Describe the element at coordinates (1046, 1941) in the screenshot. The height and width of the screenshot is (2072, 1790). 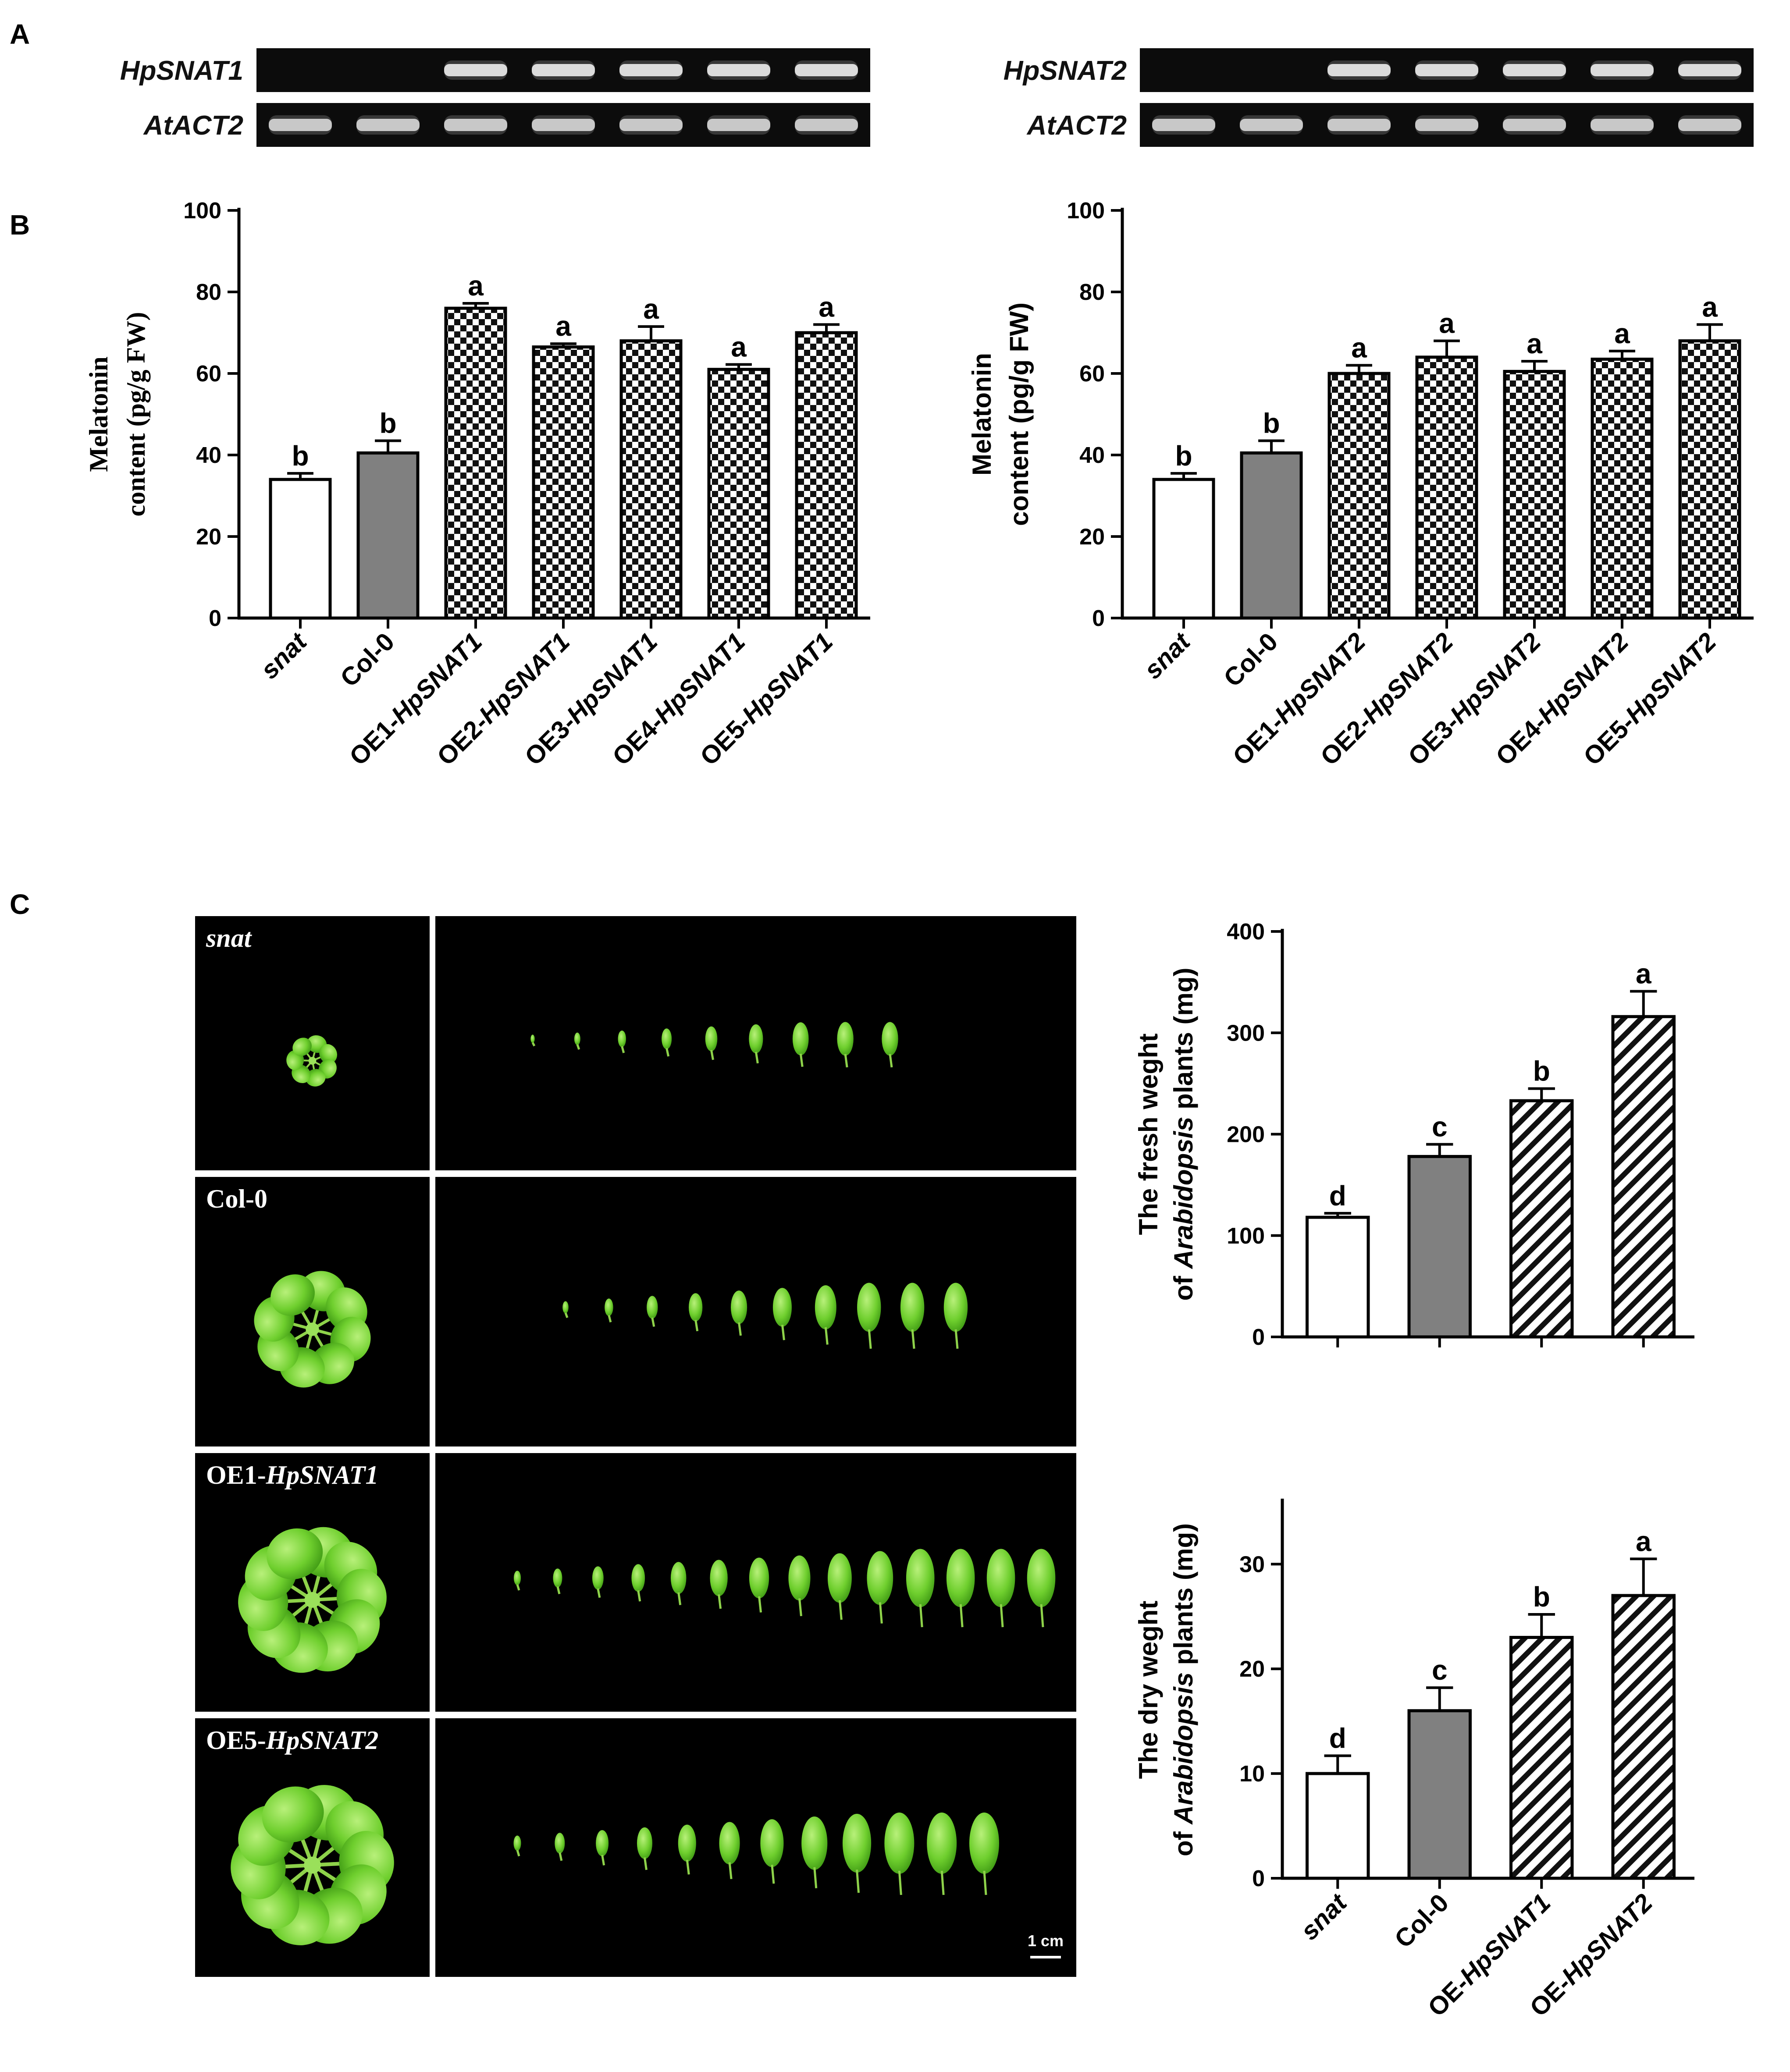
I see `scale-bar-label: 1 cm` at that location.